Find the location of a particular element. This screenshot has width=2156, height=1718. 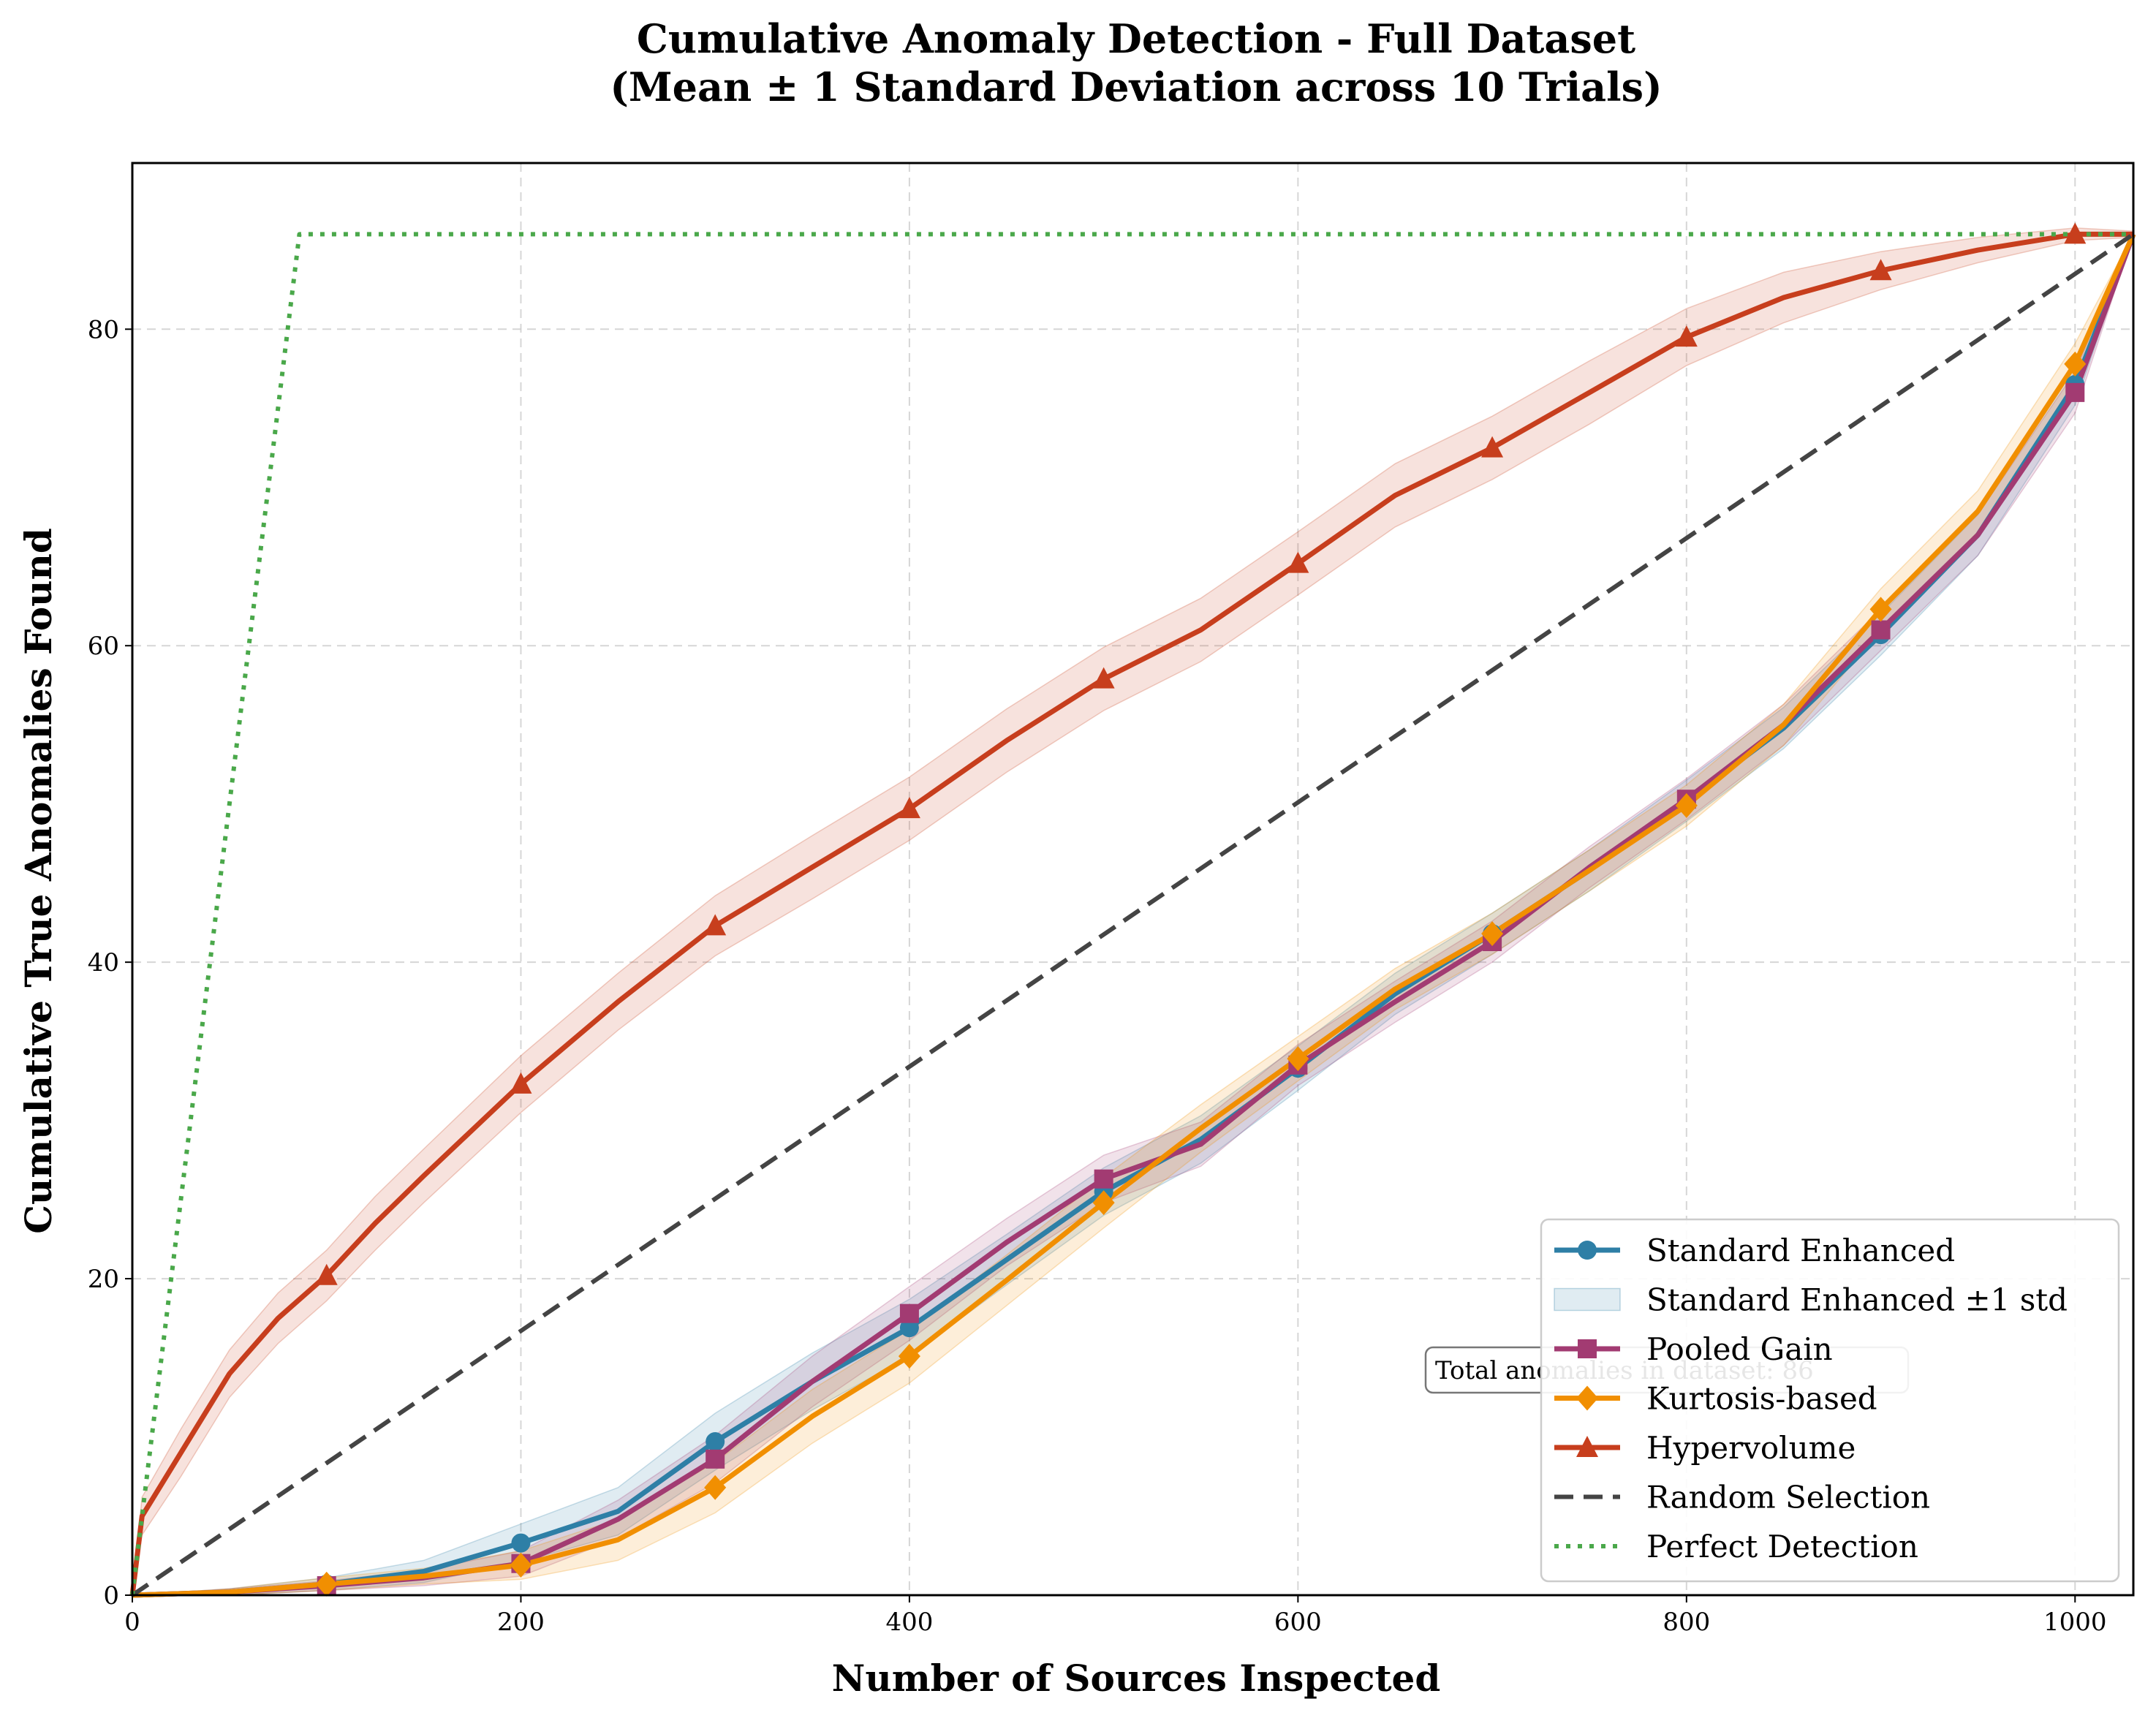

x-axis-label: Number of Sources Inspected is located at coordinates (1136, 1678).